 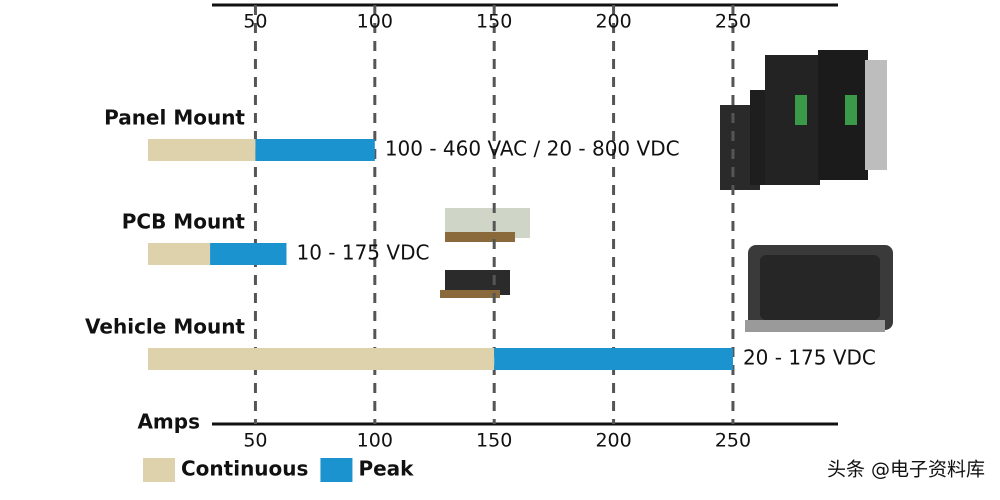 I want to click on category-label: Vehicle Mount, so click(x=165, y=327).